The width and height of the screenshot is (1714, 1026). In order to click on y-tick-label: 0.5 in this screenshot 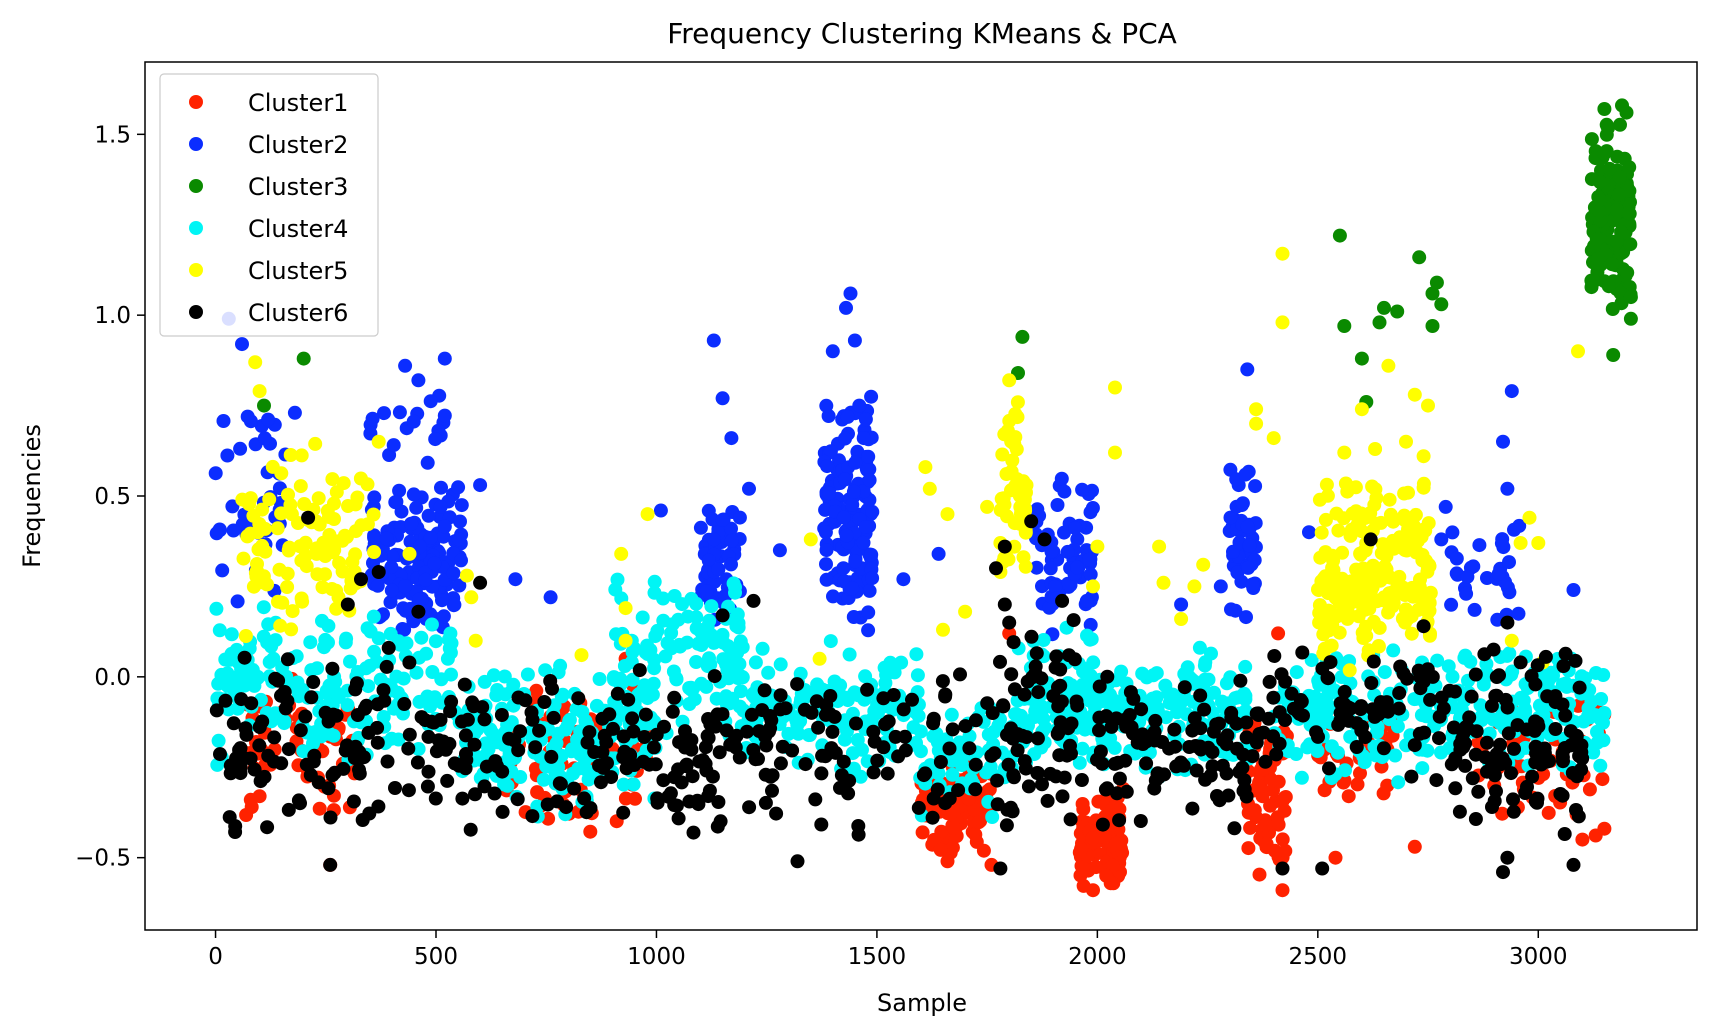, I will do `click(112, 497)`.